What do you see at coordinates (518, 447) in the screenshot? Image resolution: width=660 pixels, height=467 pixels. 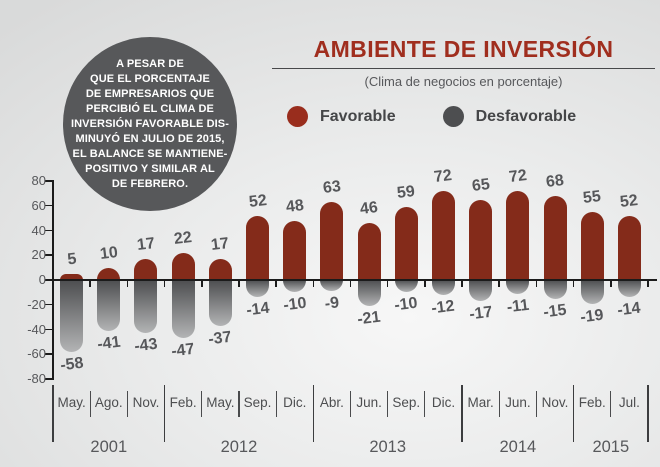 I see `year-label: 2014` at bounding box center [518, 447].